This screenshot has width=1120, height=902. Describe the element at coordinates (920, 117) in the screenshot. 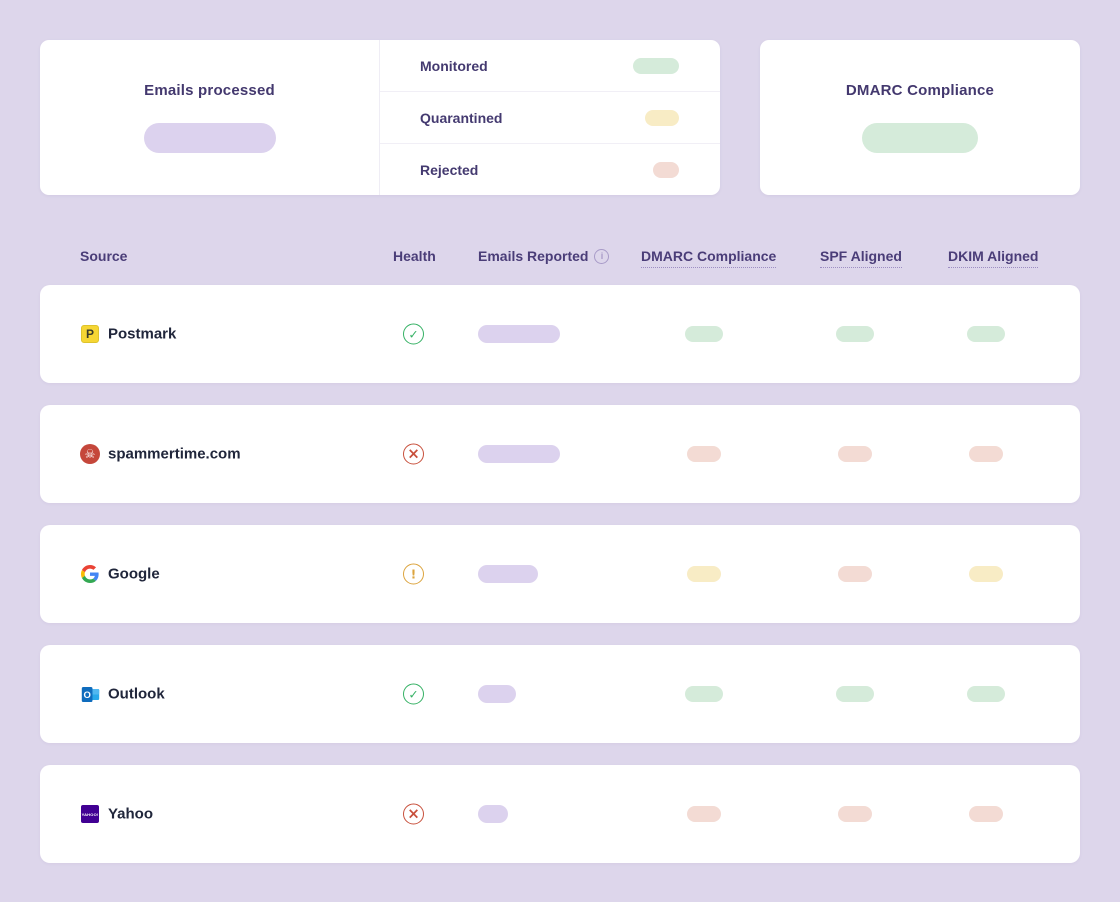

I see `dmarc-compliance-card: DMARC Compliance` at that location.